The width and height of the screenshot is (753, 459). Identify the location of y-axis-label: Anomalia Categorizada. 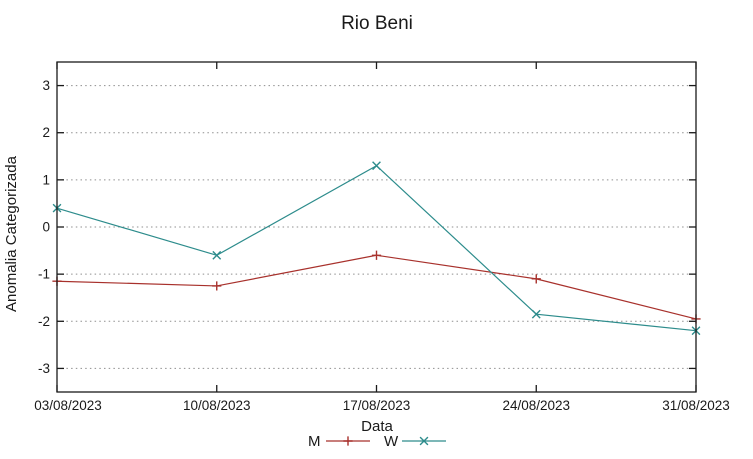
(11, 233).